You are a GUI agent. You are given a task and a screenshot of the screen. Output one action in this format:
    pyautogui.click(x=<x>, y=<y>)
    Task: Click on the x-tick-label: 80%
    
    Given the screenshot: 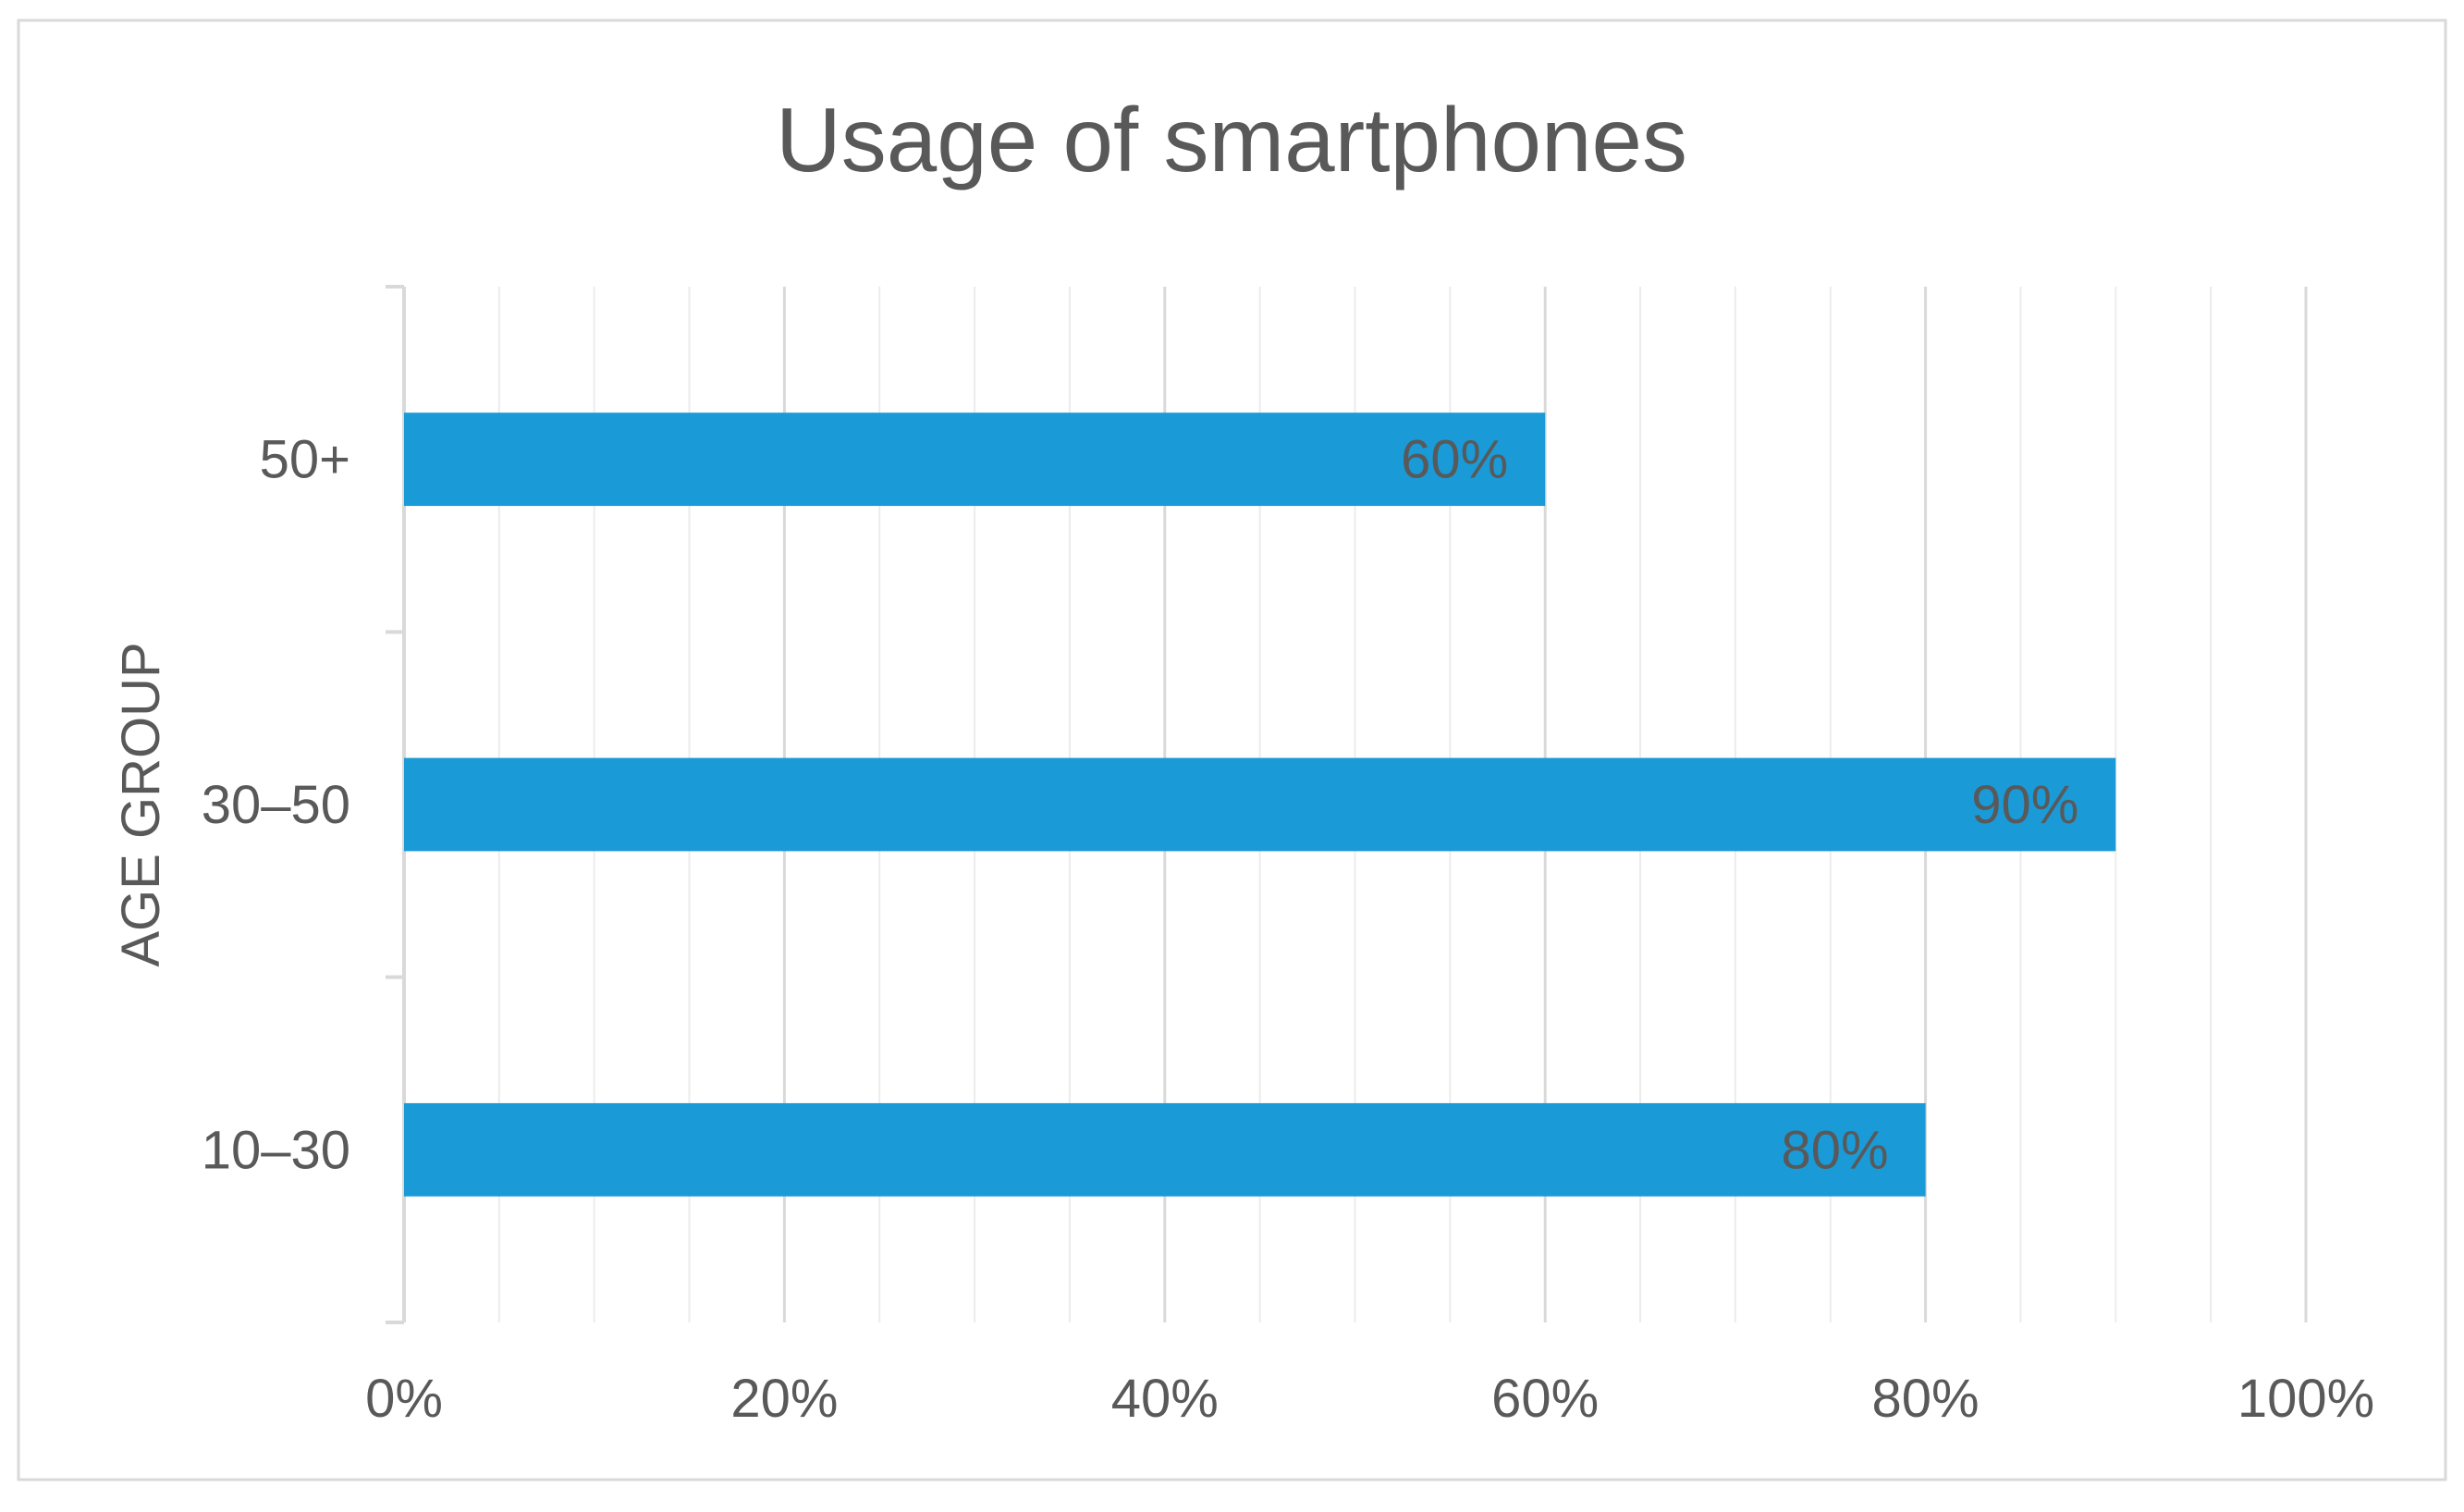 What is the action you would take?
    pyautogui.click(x=1926, y=1399)
    